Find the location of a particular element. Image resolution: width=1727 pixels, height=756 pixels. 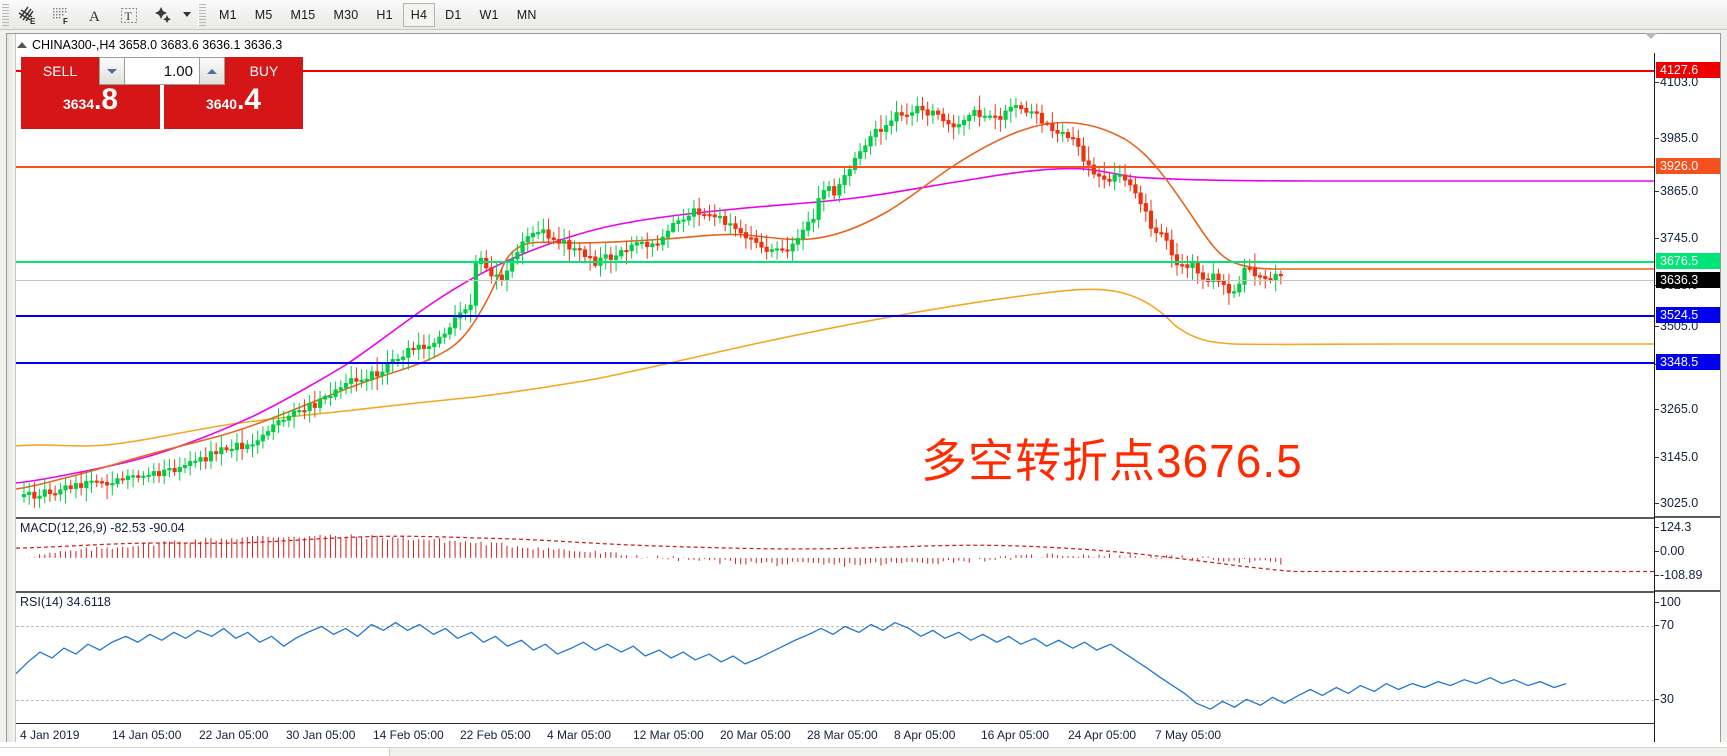

level-badge-4127-6: 4127.6 is located at coordinates (1688, 70).